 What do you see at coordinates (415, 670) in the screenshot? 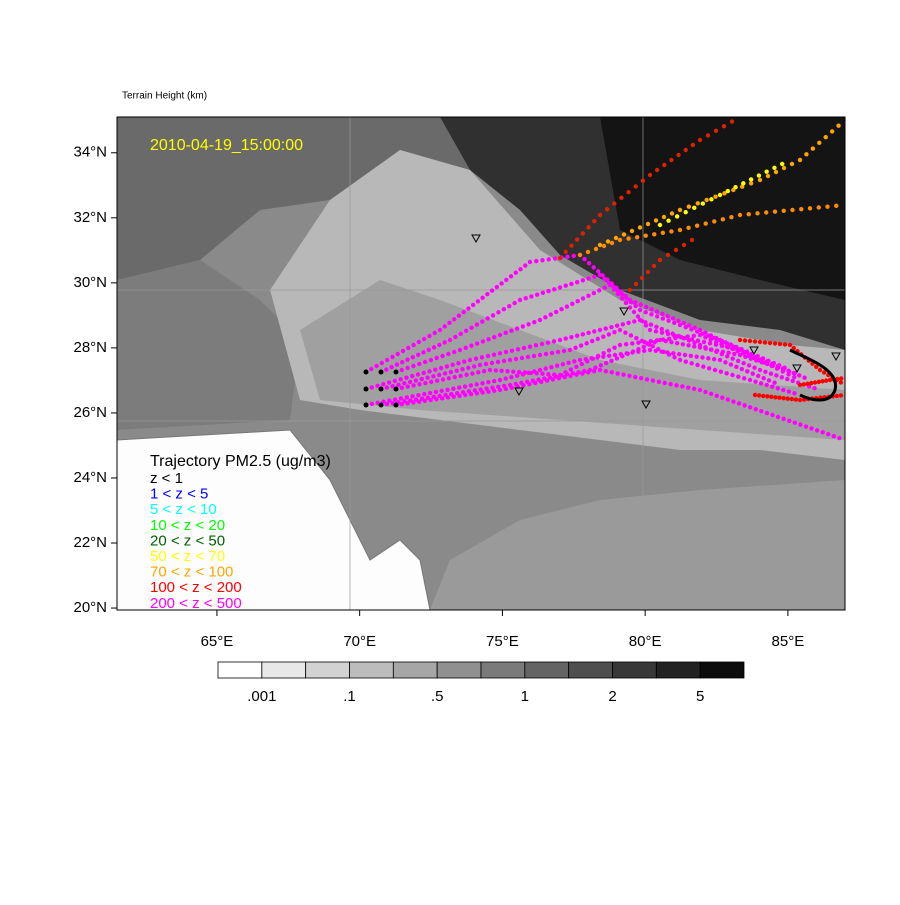
I see `colorbar-box` at bounding box center [415, 670].